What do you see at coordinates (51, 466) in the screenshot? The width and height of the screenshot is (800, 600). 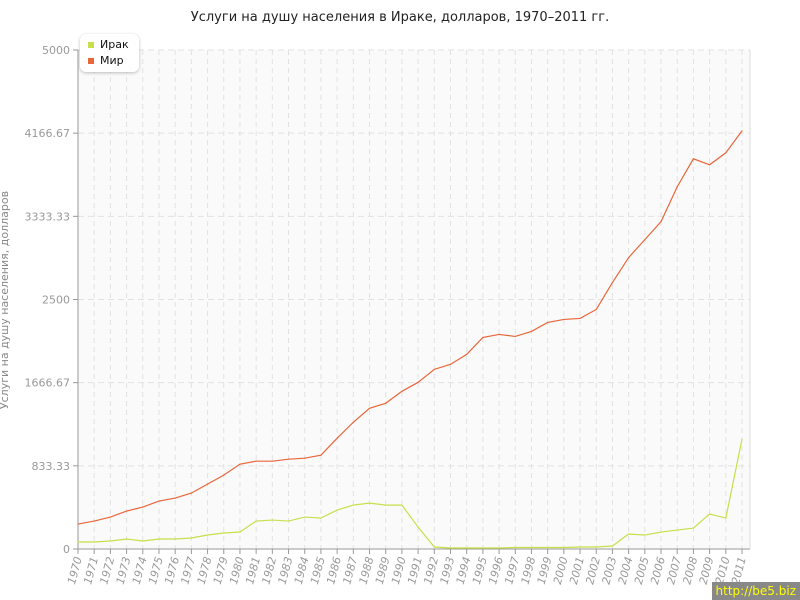 I see `y-tick-label: 833.33` at bounding box center [51, 466].